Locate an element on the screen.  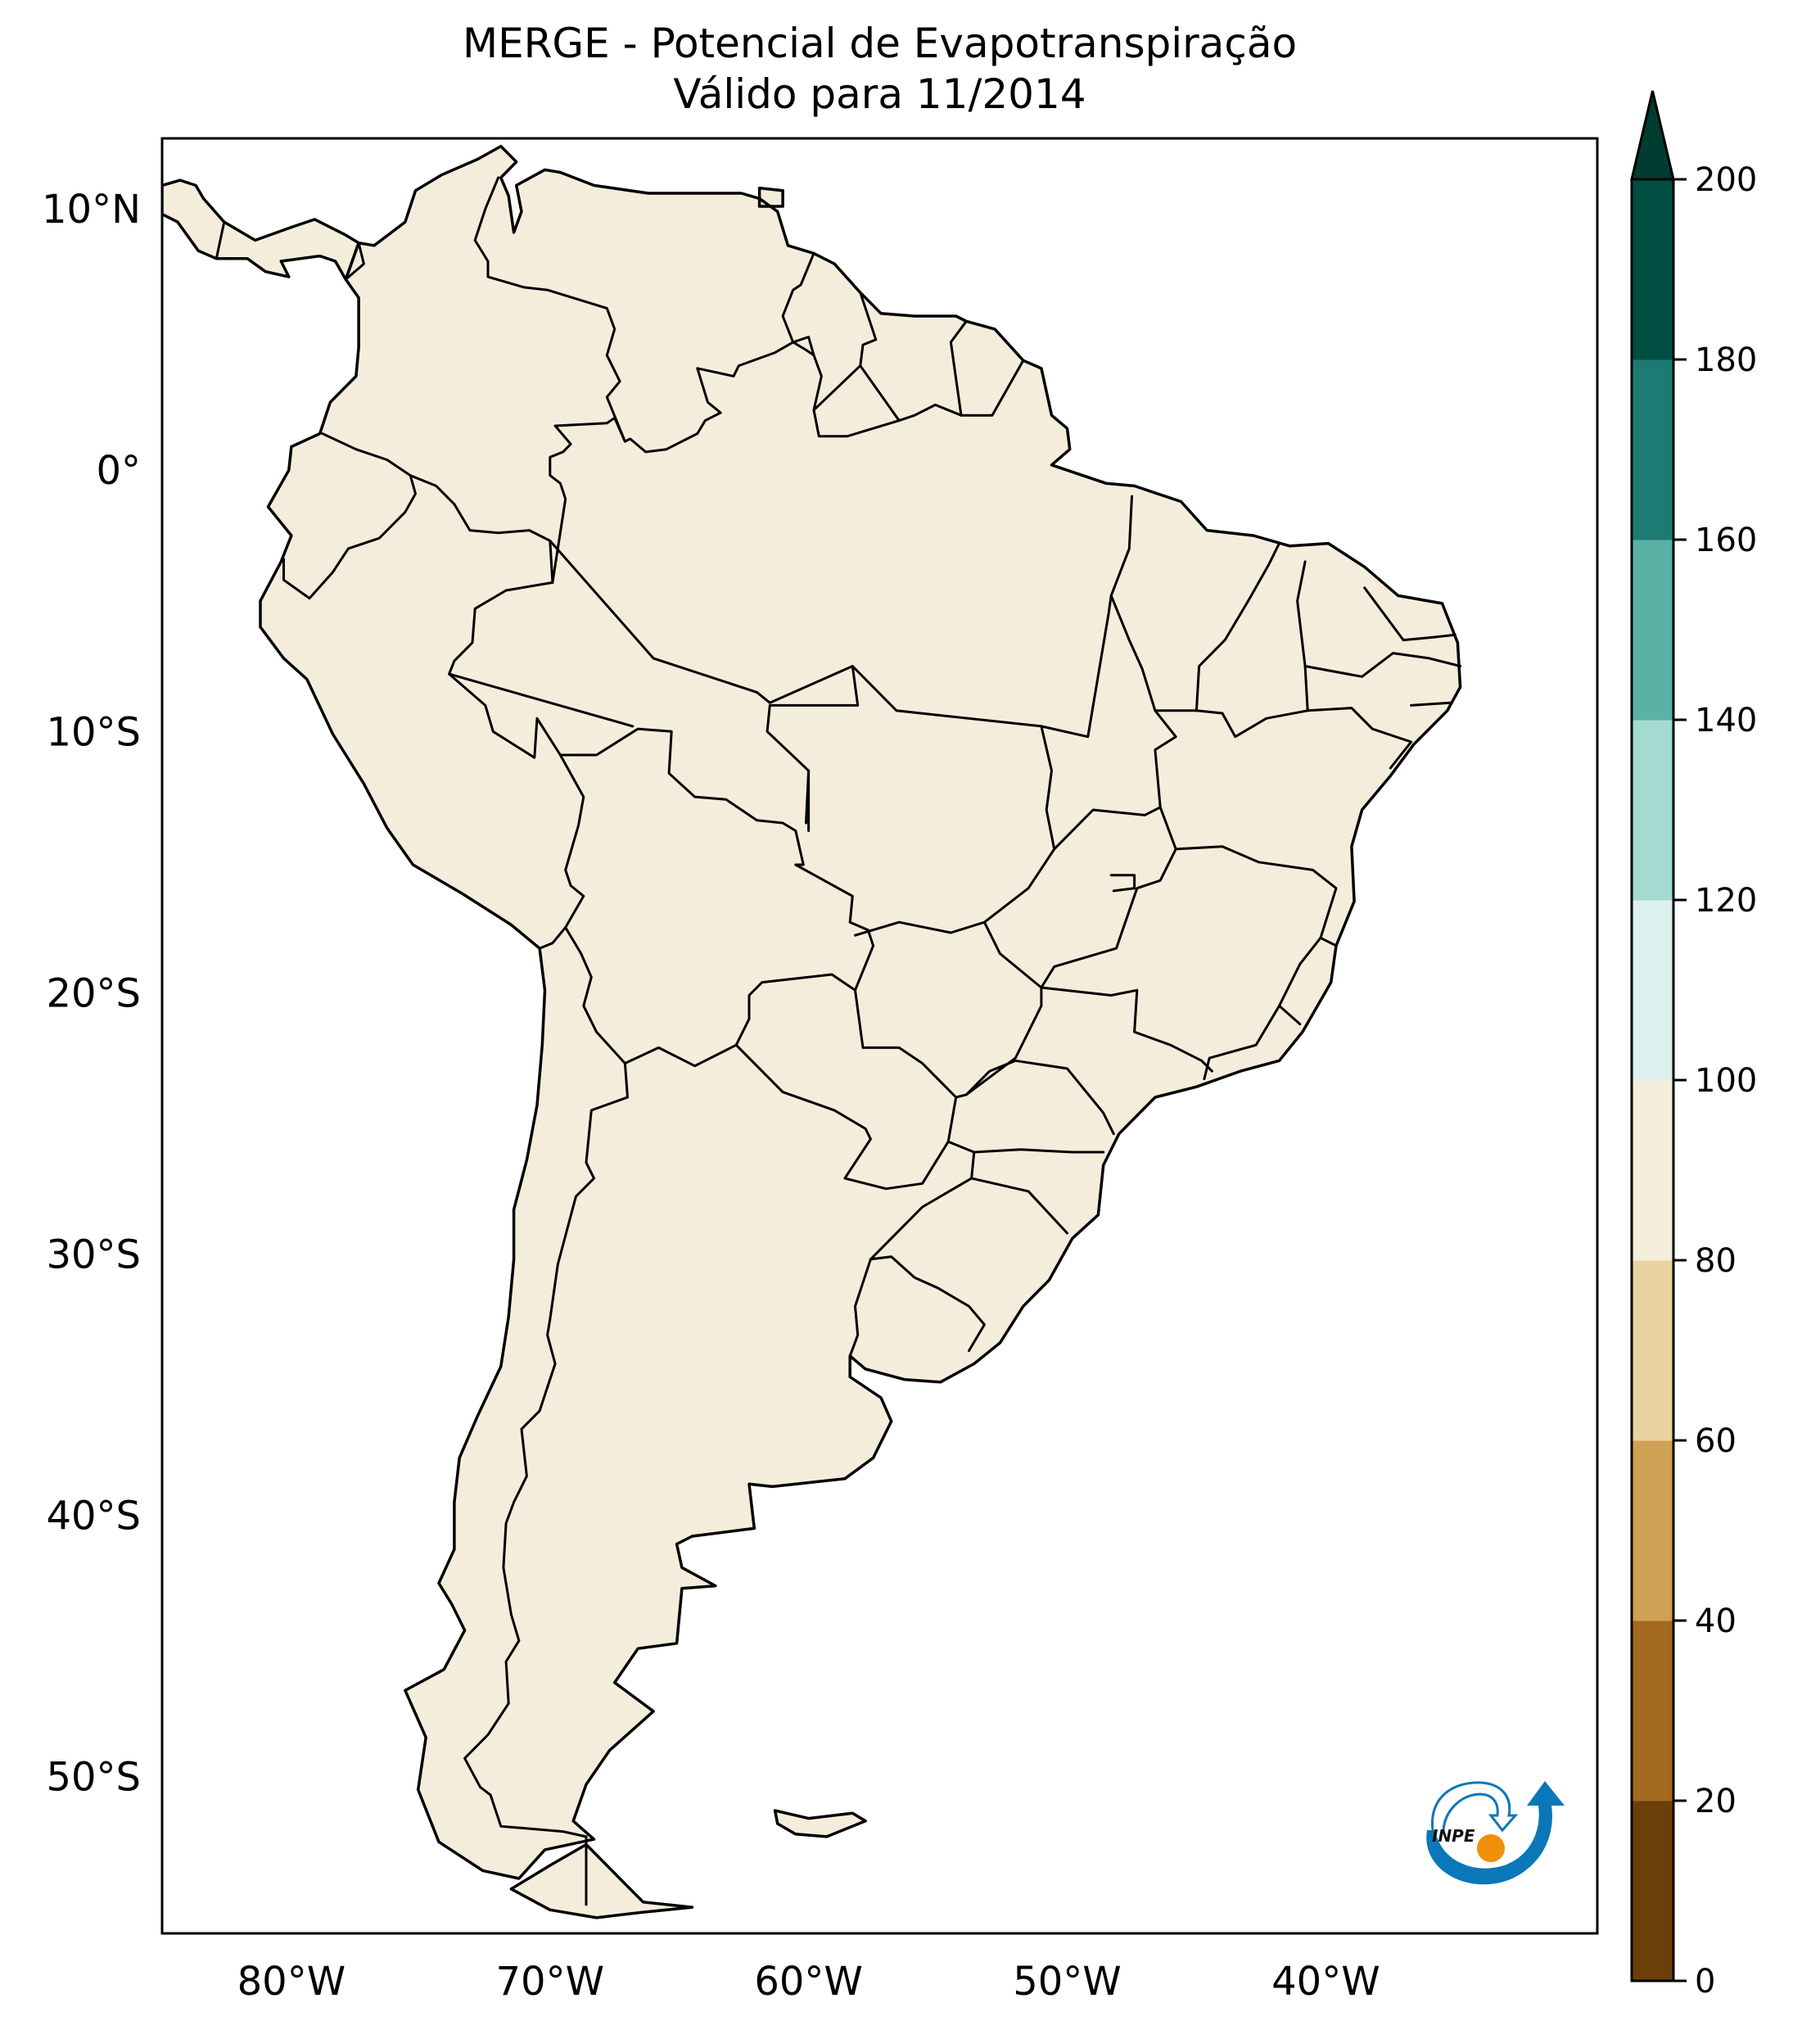
colorbar-tick-label: 180 is located at coordinates (1726, 360).